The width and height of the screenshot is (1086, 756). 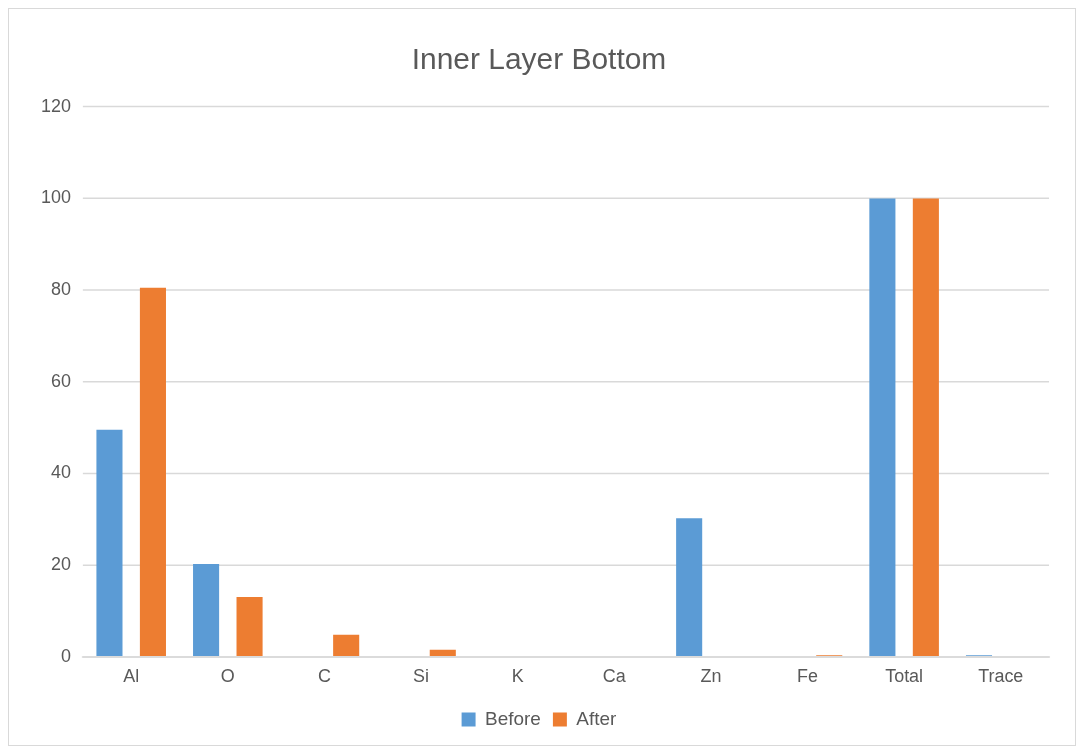 I want to click on x-tick-label: Ca, so click(x=614, y=676).